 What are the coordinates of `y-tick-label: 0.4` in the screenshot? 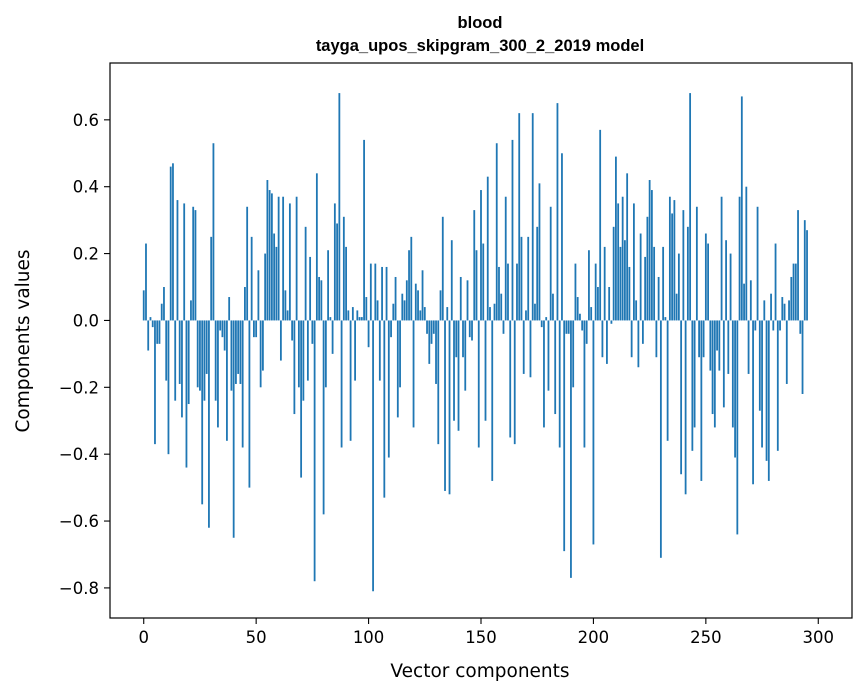 It's located at (86, 187).